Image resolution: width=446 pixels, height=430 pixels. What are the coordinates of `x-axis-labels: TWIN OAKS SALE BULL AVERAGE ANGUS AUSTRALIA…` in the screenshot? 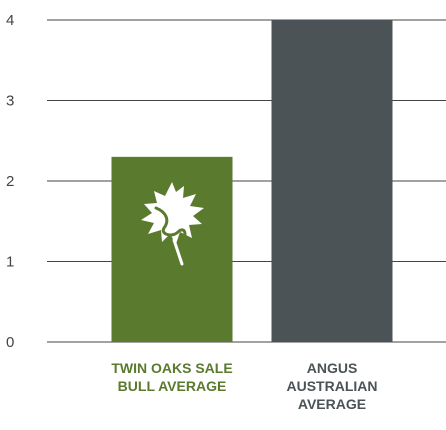 It's located at (244, 386).